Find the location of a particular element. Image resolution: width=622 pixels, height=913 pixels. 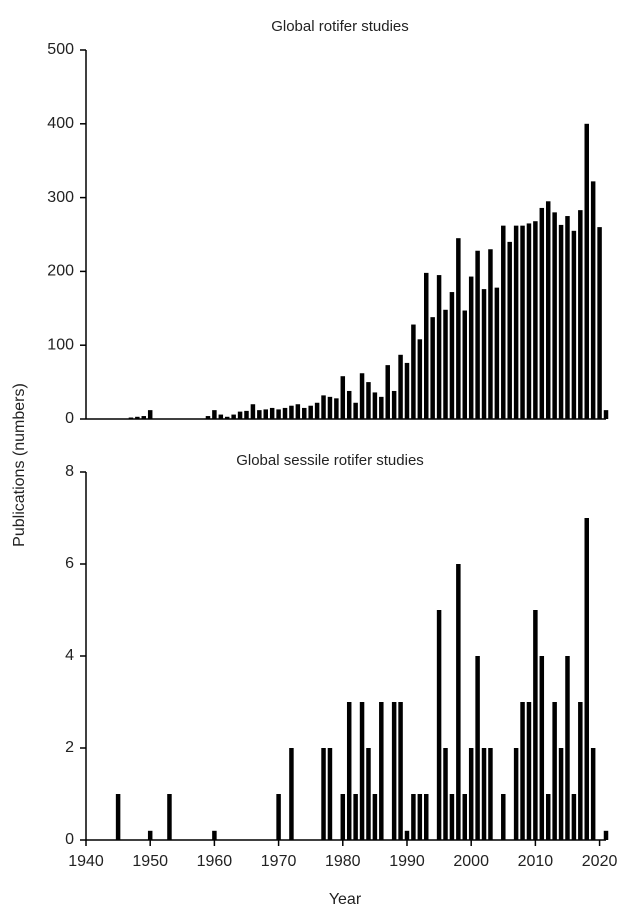

y-tick-label: 2 is located at coordinates (69, 747).